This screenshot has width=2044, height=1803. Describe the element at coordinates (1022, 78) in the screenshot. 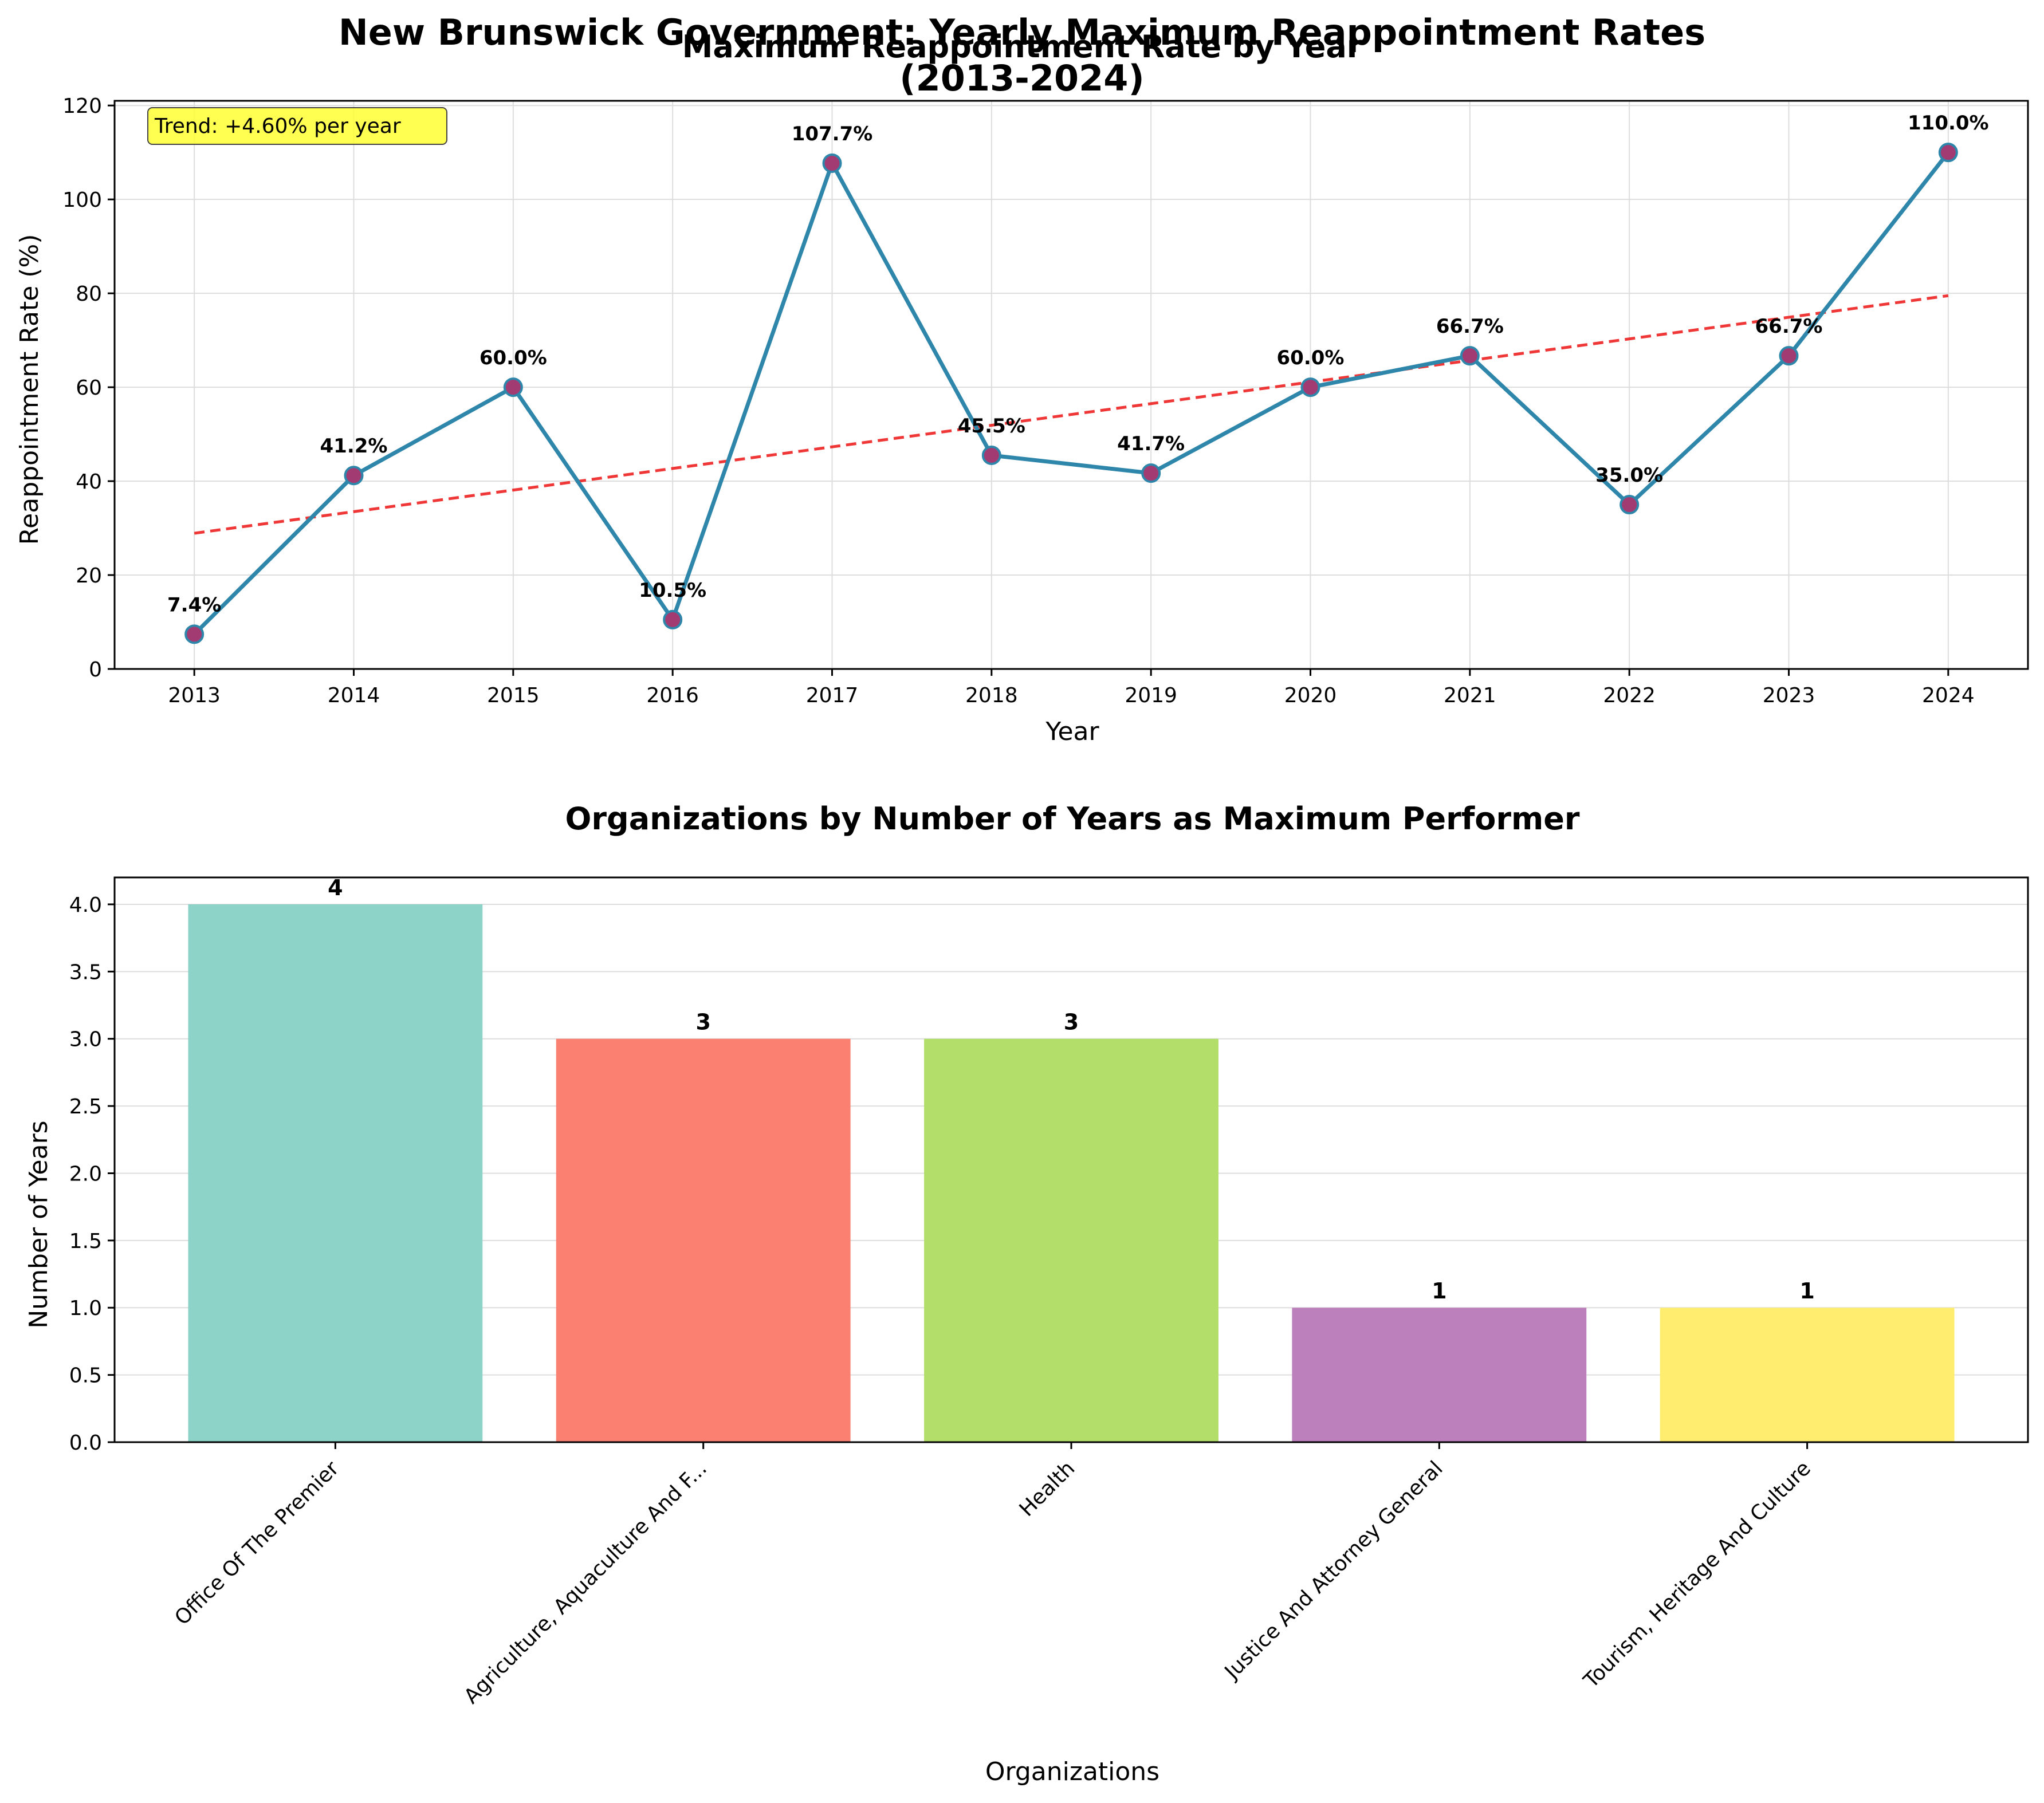

I see `figure-suptitle-line2: (2013-2024)` at that location.